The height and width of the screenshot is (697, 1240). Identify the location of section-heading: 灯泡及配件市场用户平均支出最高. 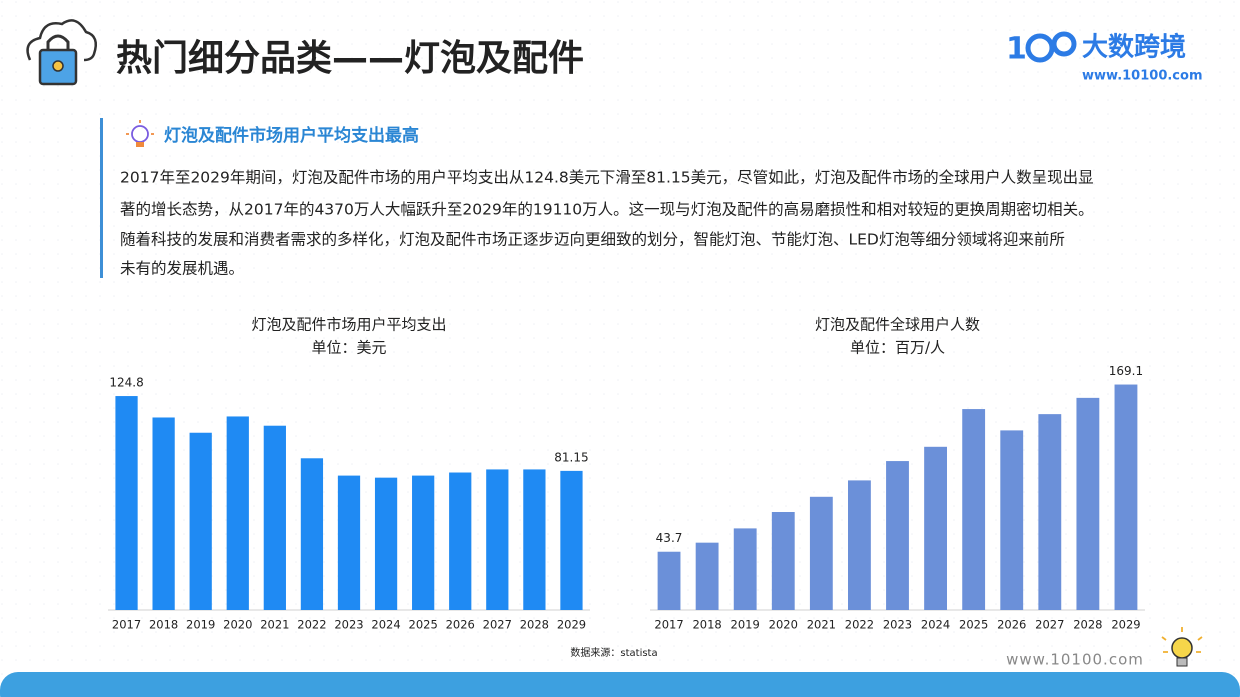
(291, 135).